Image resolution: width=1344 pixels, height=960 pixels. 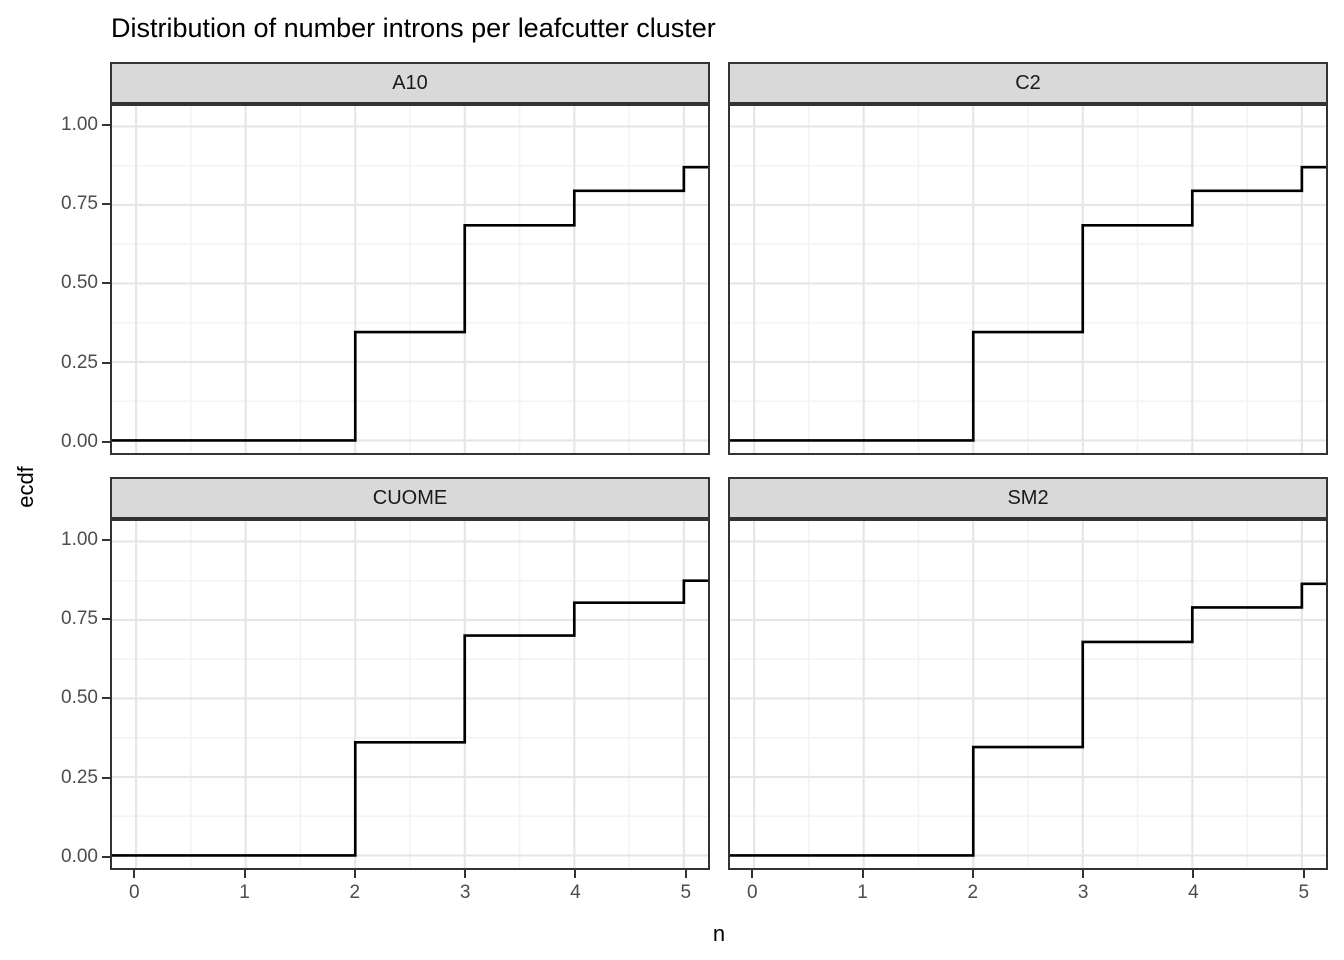 I want to click on facet-strip-label: C2, so click(x=1028, y=82).